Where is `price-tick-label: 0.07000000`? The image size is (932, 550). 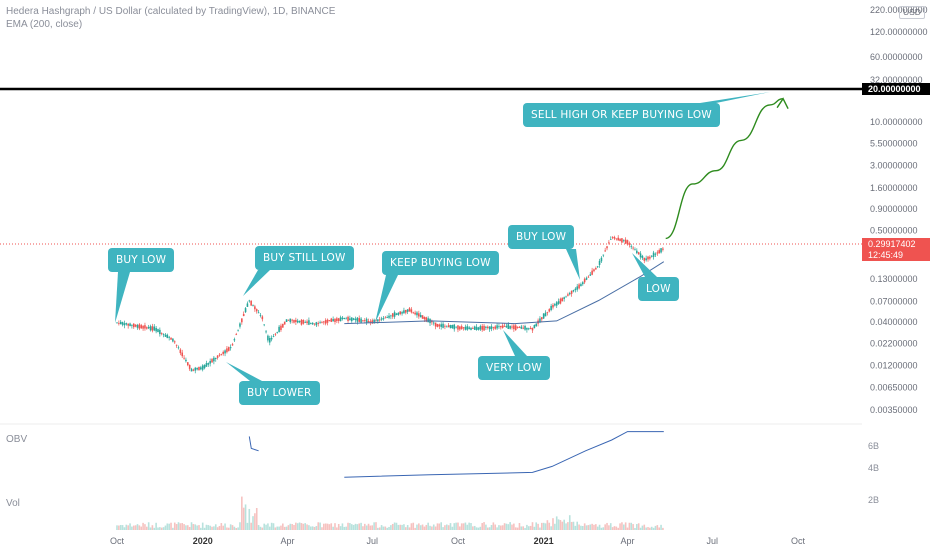 price-tick-label: 0.07000000 is located at coordinates (894, 302).